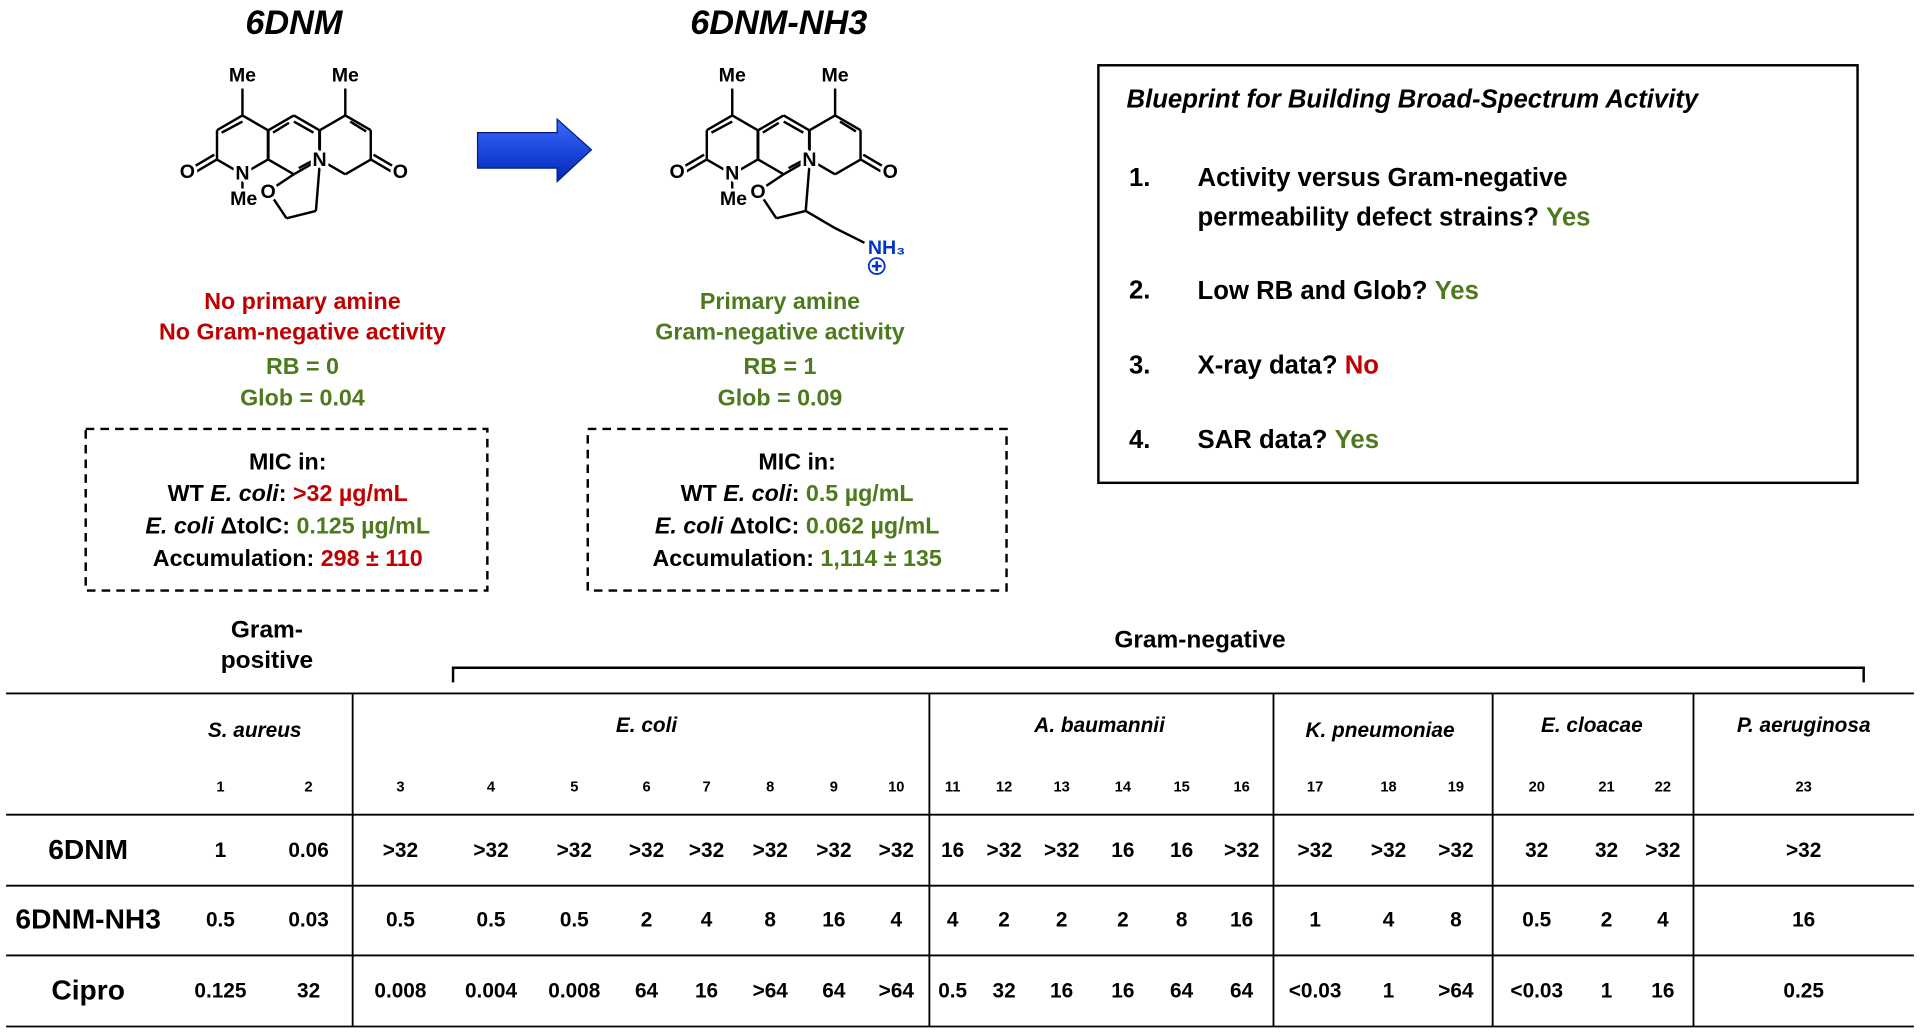 The width and height of the screenshot is (1920, 1033). I want to click on strain-number: 7, so click(706, 788).